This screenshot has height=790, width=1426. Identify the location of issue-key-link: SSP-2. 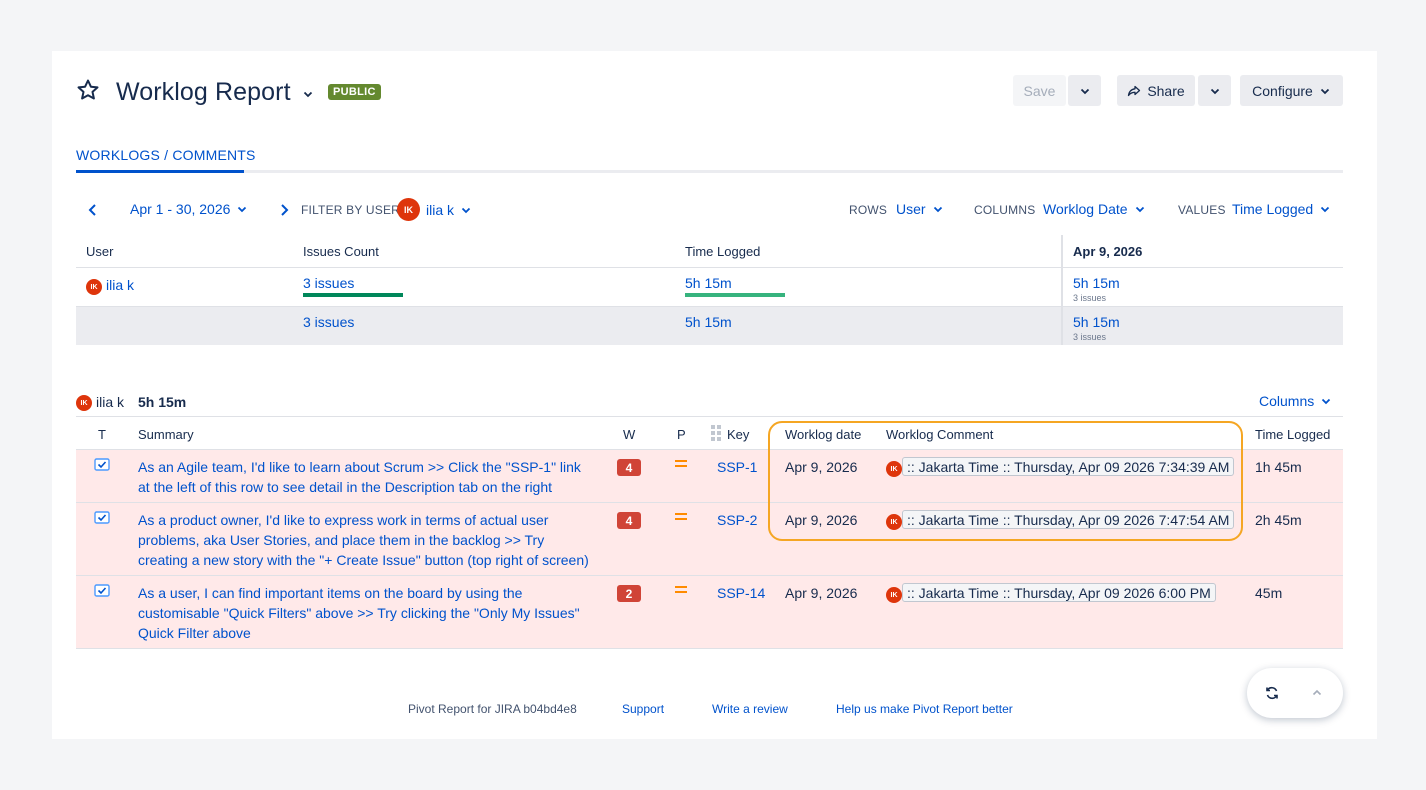
(737, 520).